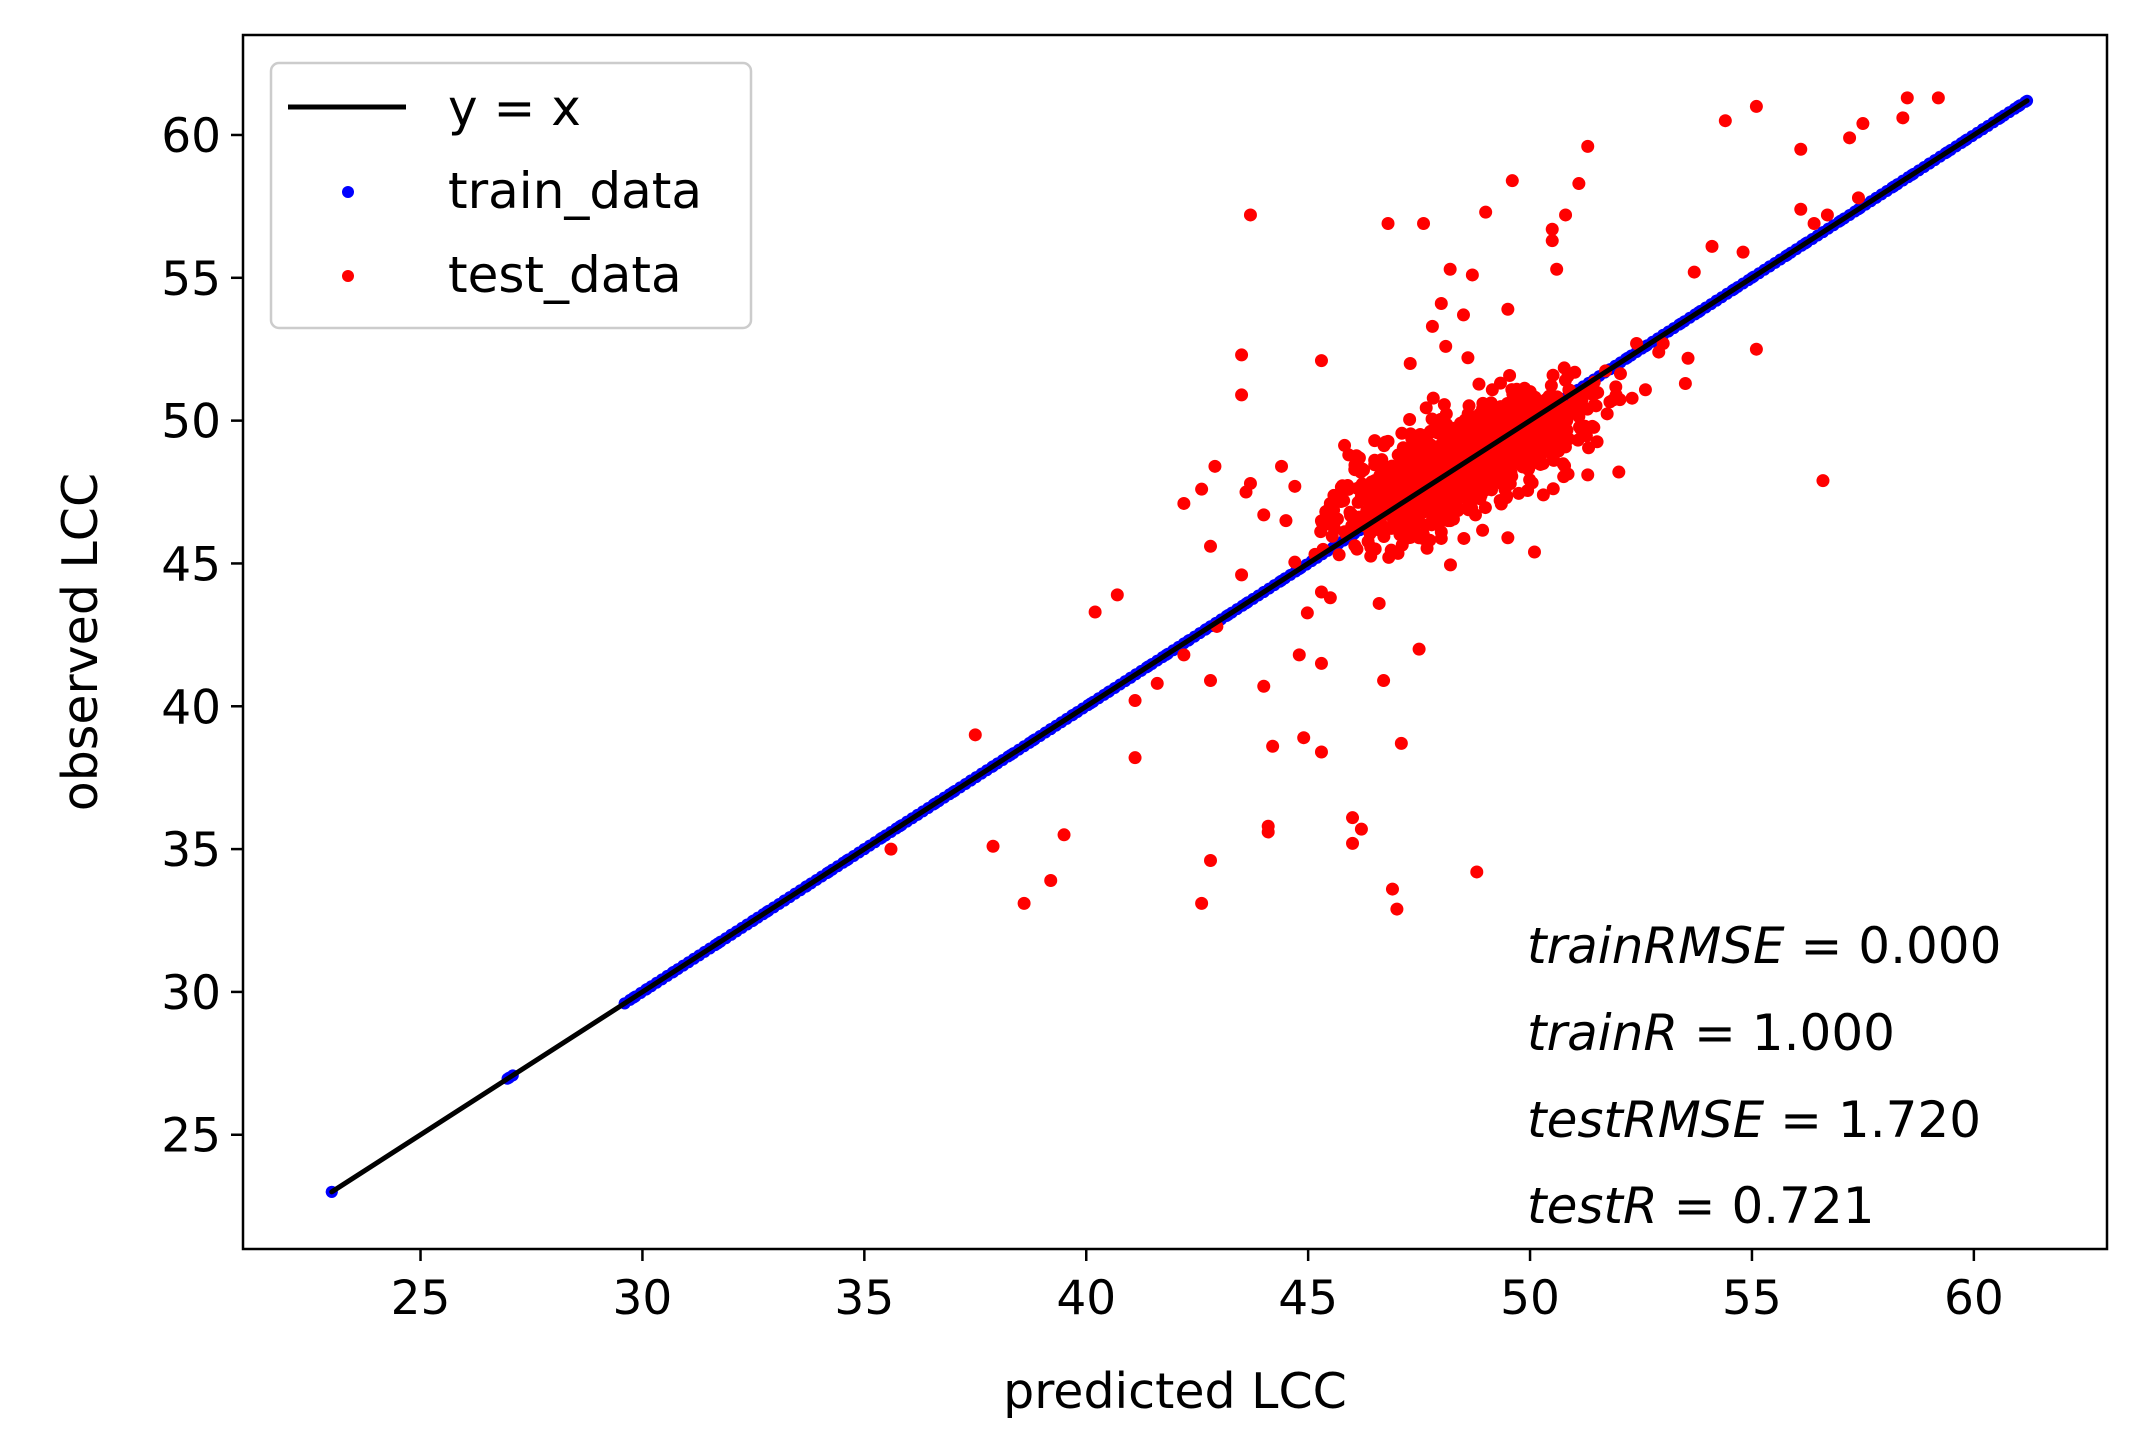 Image resolution: width=2137 pixels, height=1450 pixels. Describe the element at coordinates (643, 1298) in the screenshot. I see `x-tick-label: 30` at that location.